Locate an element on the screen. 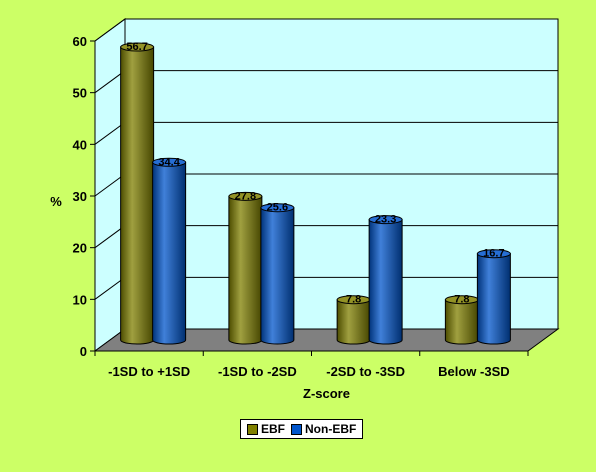 This screenshot has height=472, width=596. data-label-ebf-1: 27.8 is located at coordinates (245, 196).